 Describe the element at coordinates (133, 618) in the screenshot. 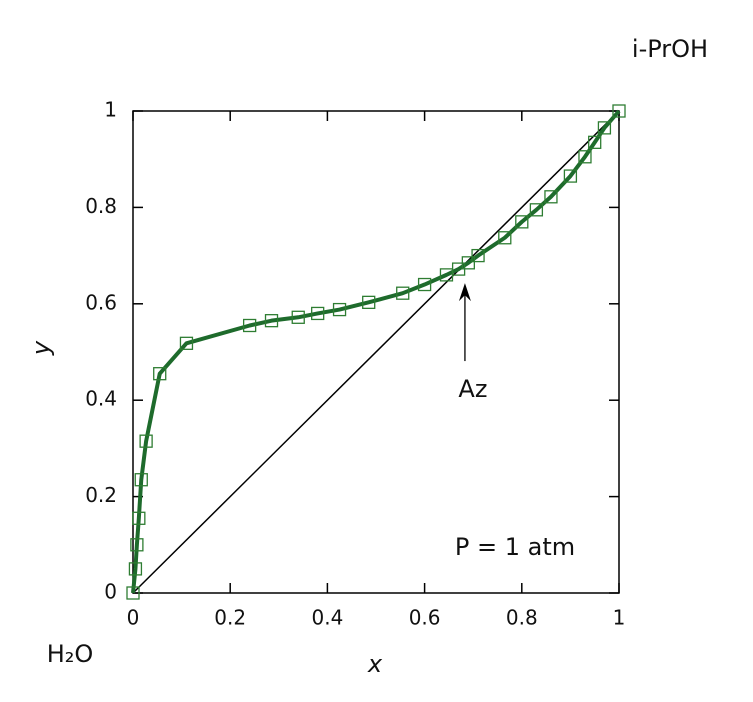

I see `x-tick-label: 0` at that location.